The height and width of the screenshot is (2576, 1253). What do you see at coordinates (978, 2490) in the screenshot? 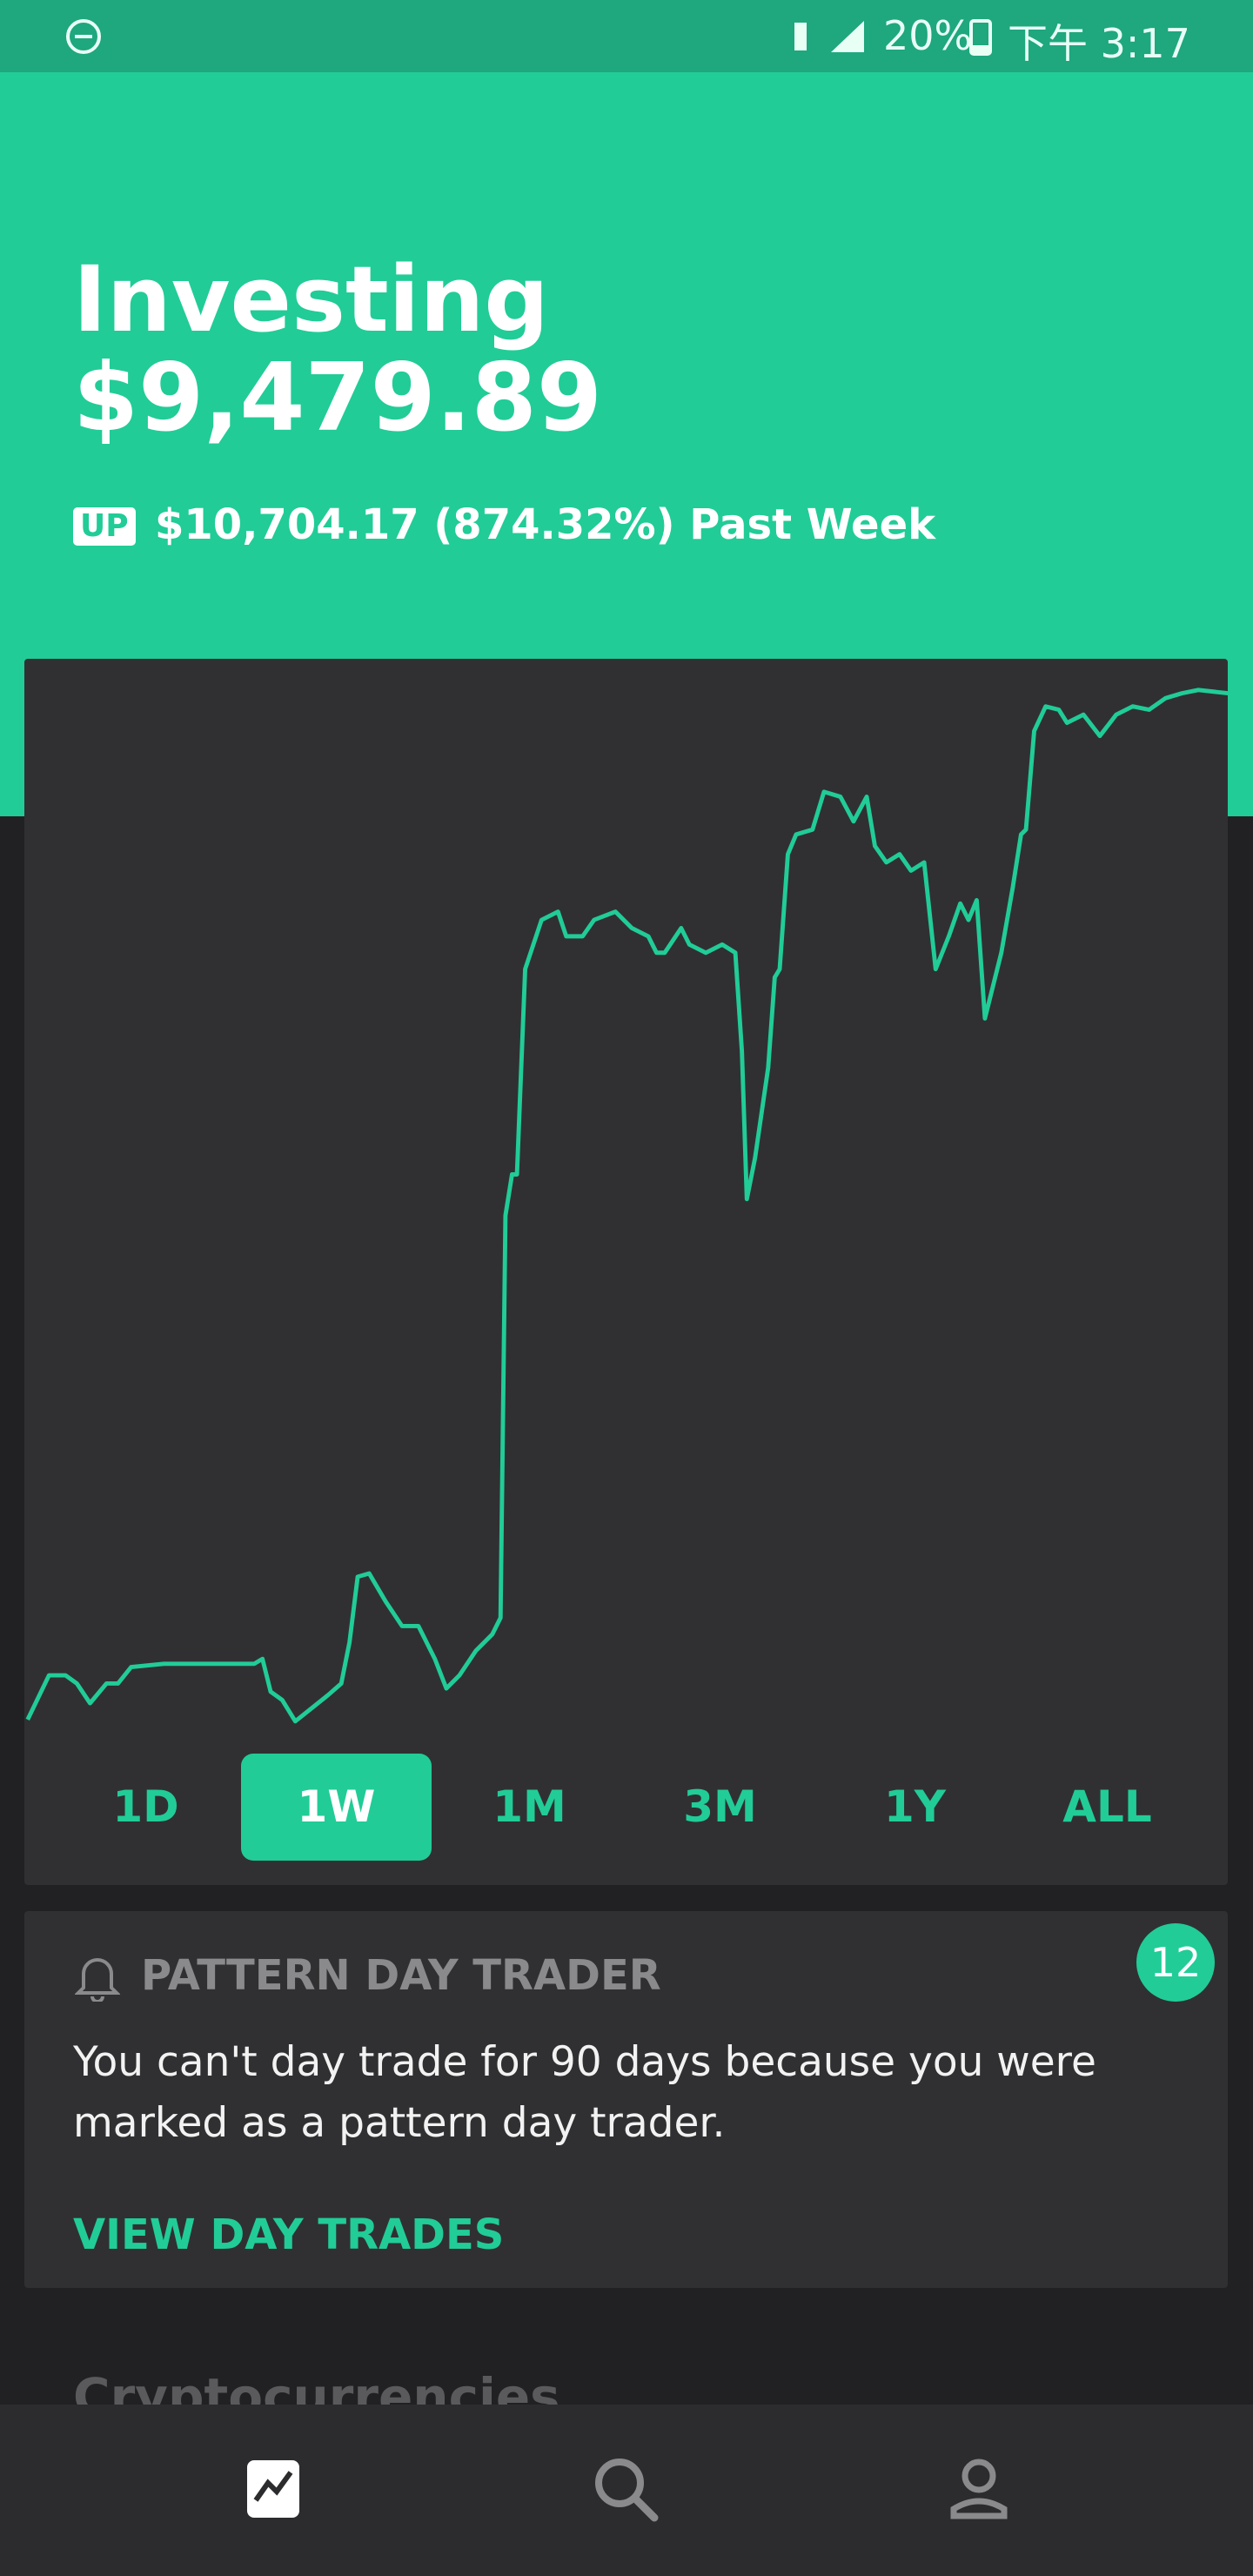
I see `nav-account` at bounding box center [978, 2490].